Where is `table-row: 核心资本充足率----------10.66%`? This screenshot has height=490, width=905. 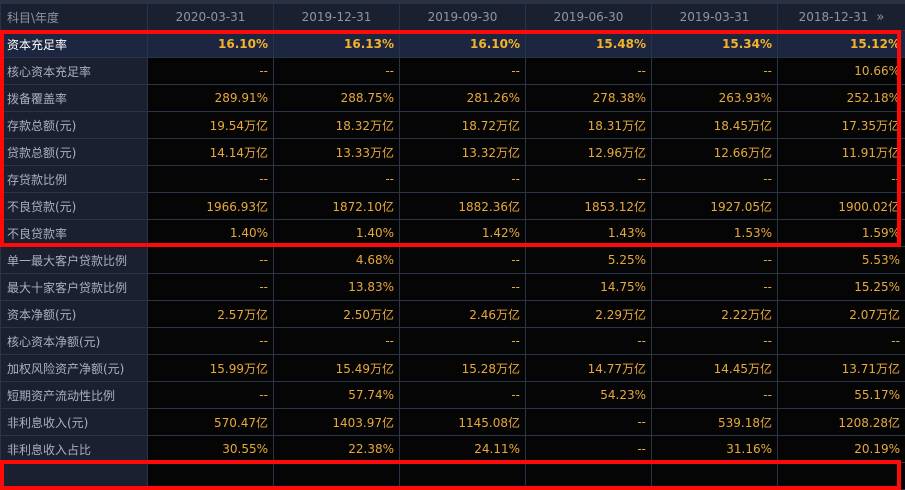 table-row: 核心资本充足率----------10.66% is located at coordinates (453, 71).